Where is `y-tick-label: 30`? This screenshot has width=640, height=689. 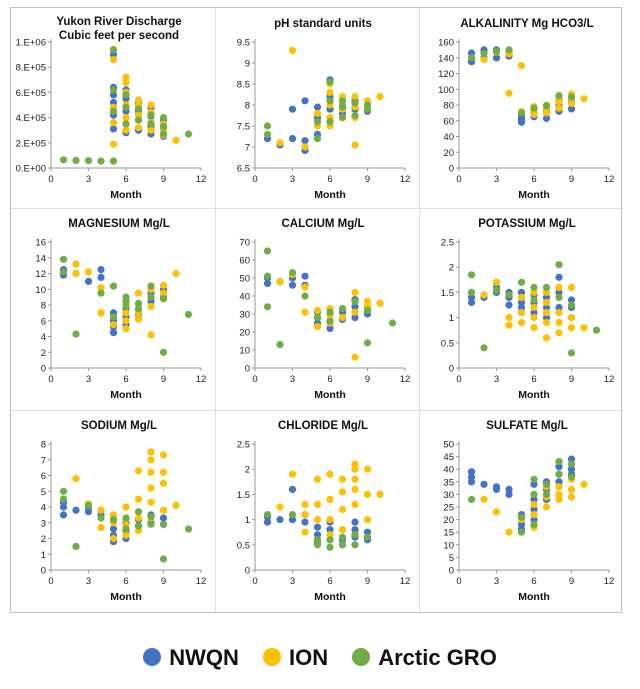 y-tick-label: 30 is located at coordinates (448, 495).